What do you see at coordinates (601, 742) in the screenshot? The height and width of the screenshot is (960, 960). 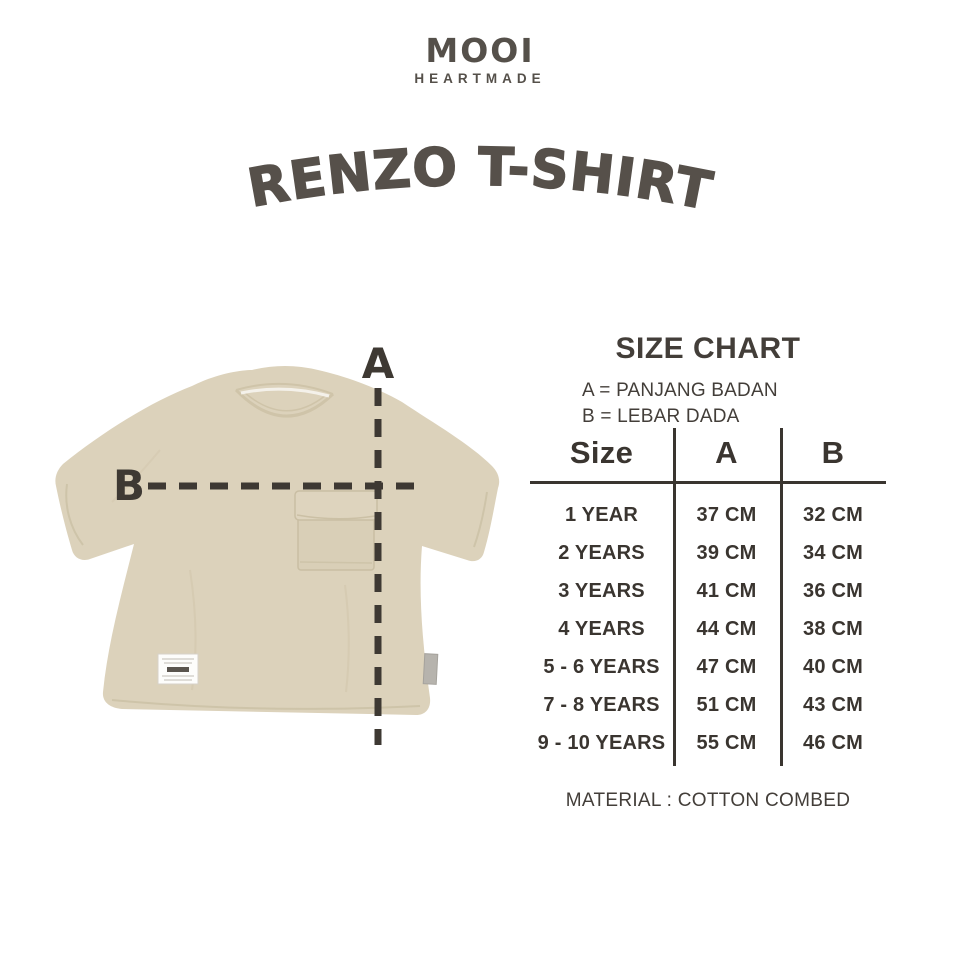 I see `size-cell: 9 - 10 YEARS` at bounding box center [601, 742].